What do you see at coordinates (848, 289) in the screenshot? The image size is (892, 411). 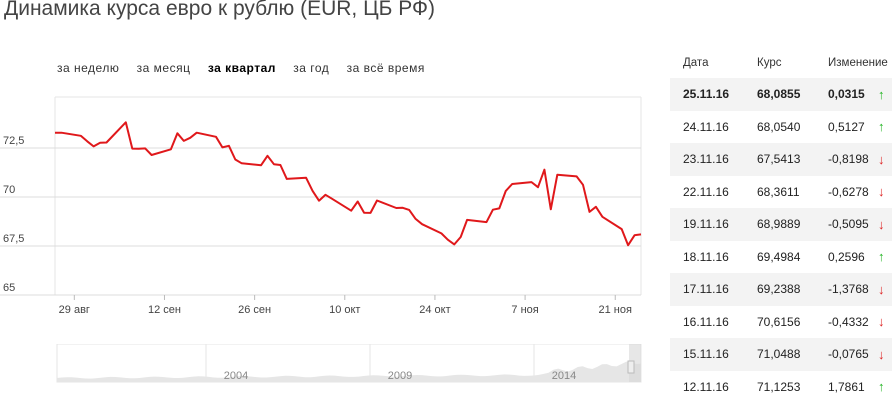 I see `cell-change: -1,3768` at bounding box center [848, 289].